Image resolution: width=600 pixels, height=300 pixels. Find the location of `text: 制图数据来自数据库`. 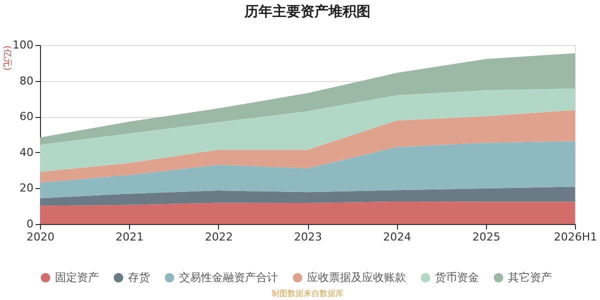

text: 制图数据来自数据库 is located at coordinates (308, 293).